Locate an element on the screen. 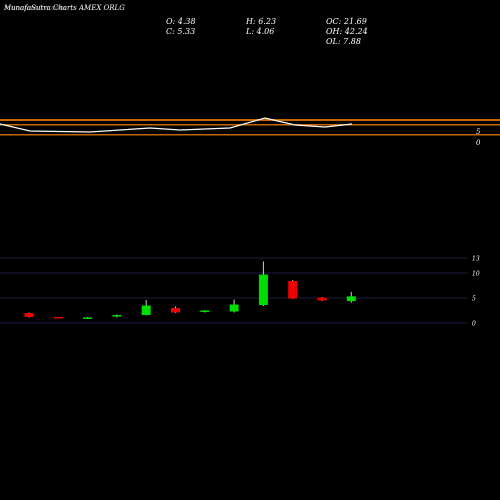  upper-label-5: 5 is located at coordinates (478, 132).